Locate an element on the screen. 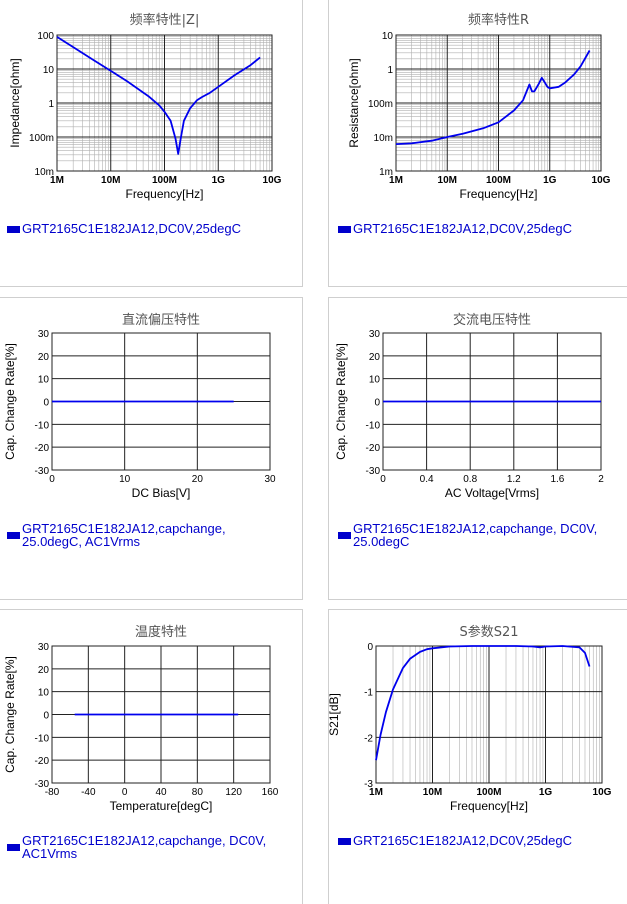 The width and height of the screenshot is (627, 904). x-tick-label: 1.2 is located at coordinates (514, 479).